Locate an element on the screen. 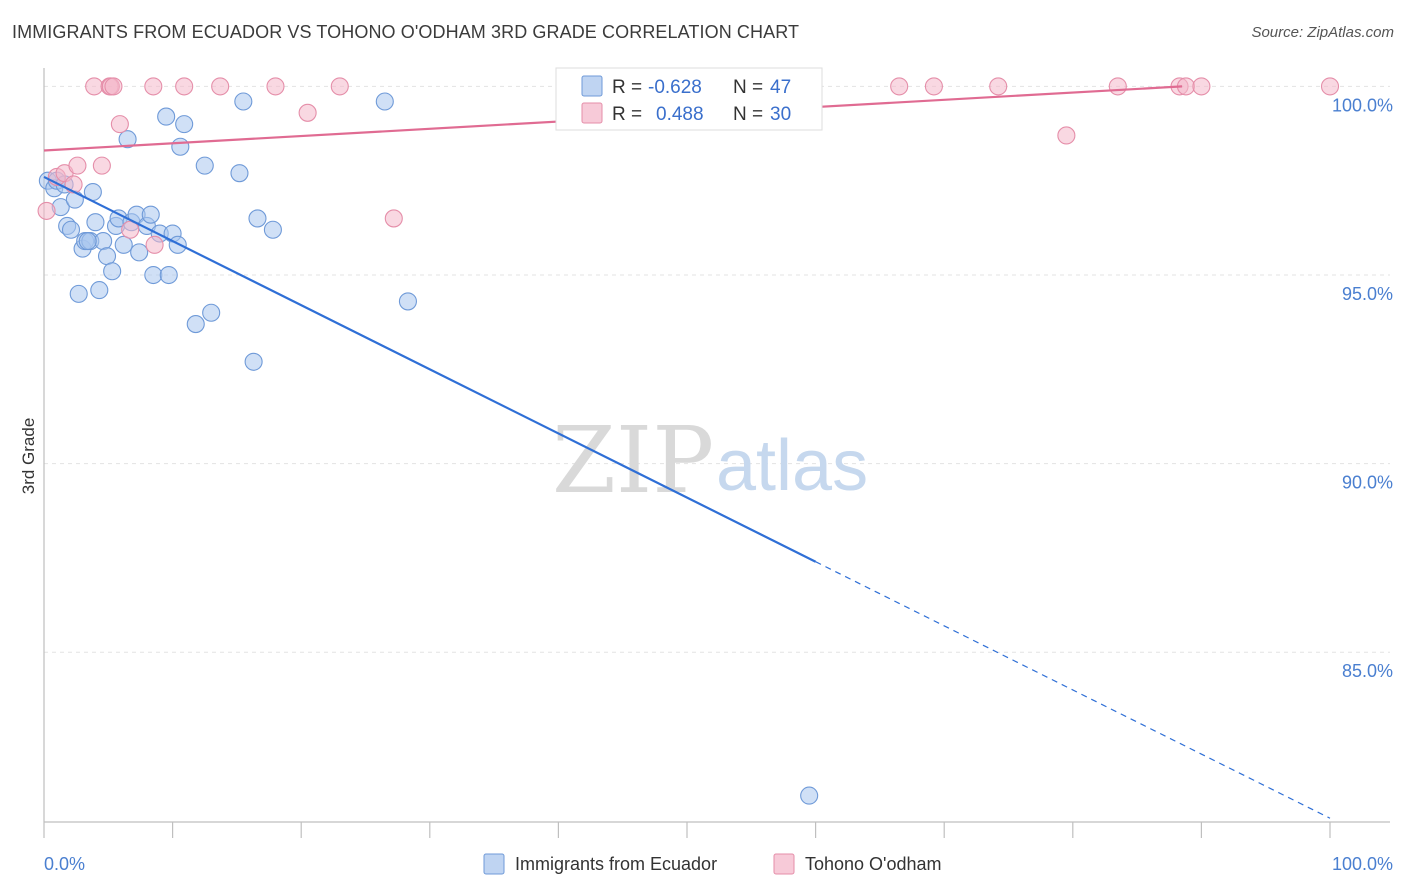 The width and height of the screenshot is (1406, 892). legend-n-value-tohono: 30 is located at coordinates (780, 114).